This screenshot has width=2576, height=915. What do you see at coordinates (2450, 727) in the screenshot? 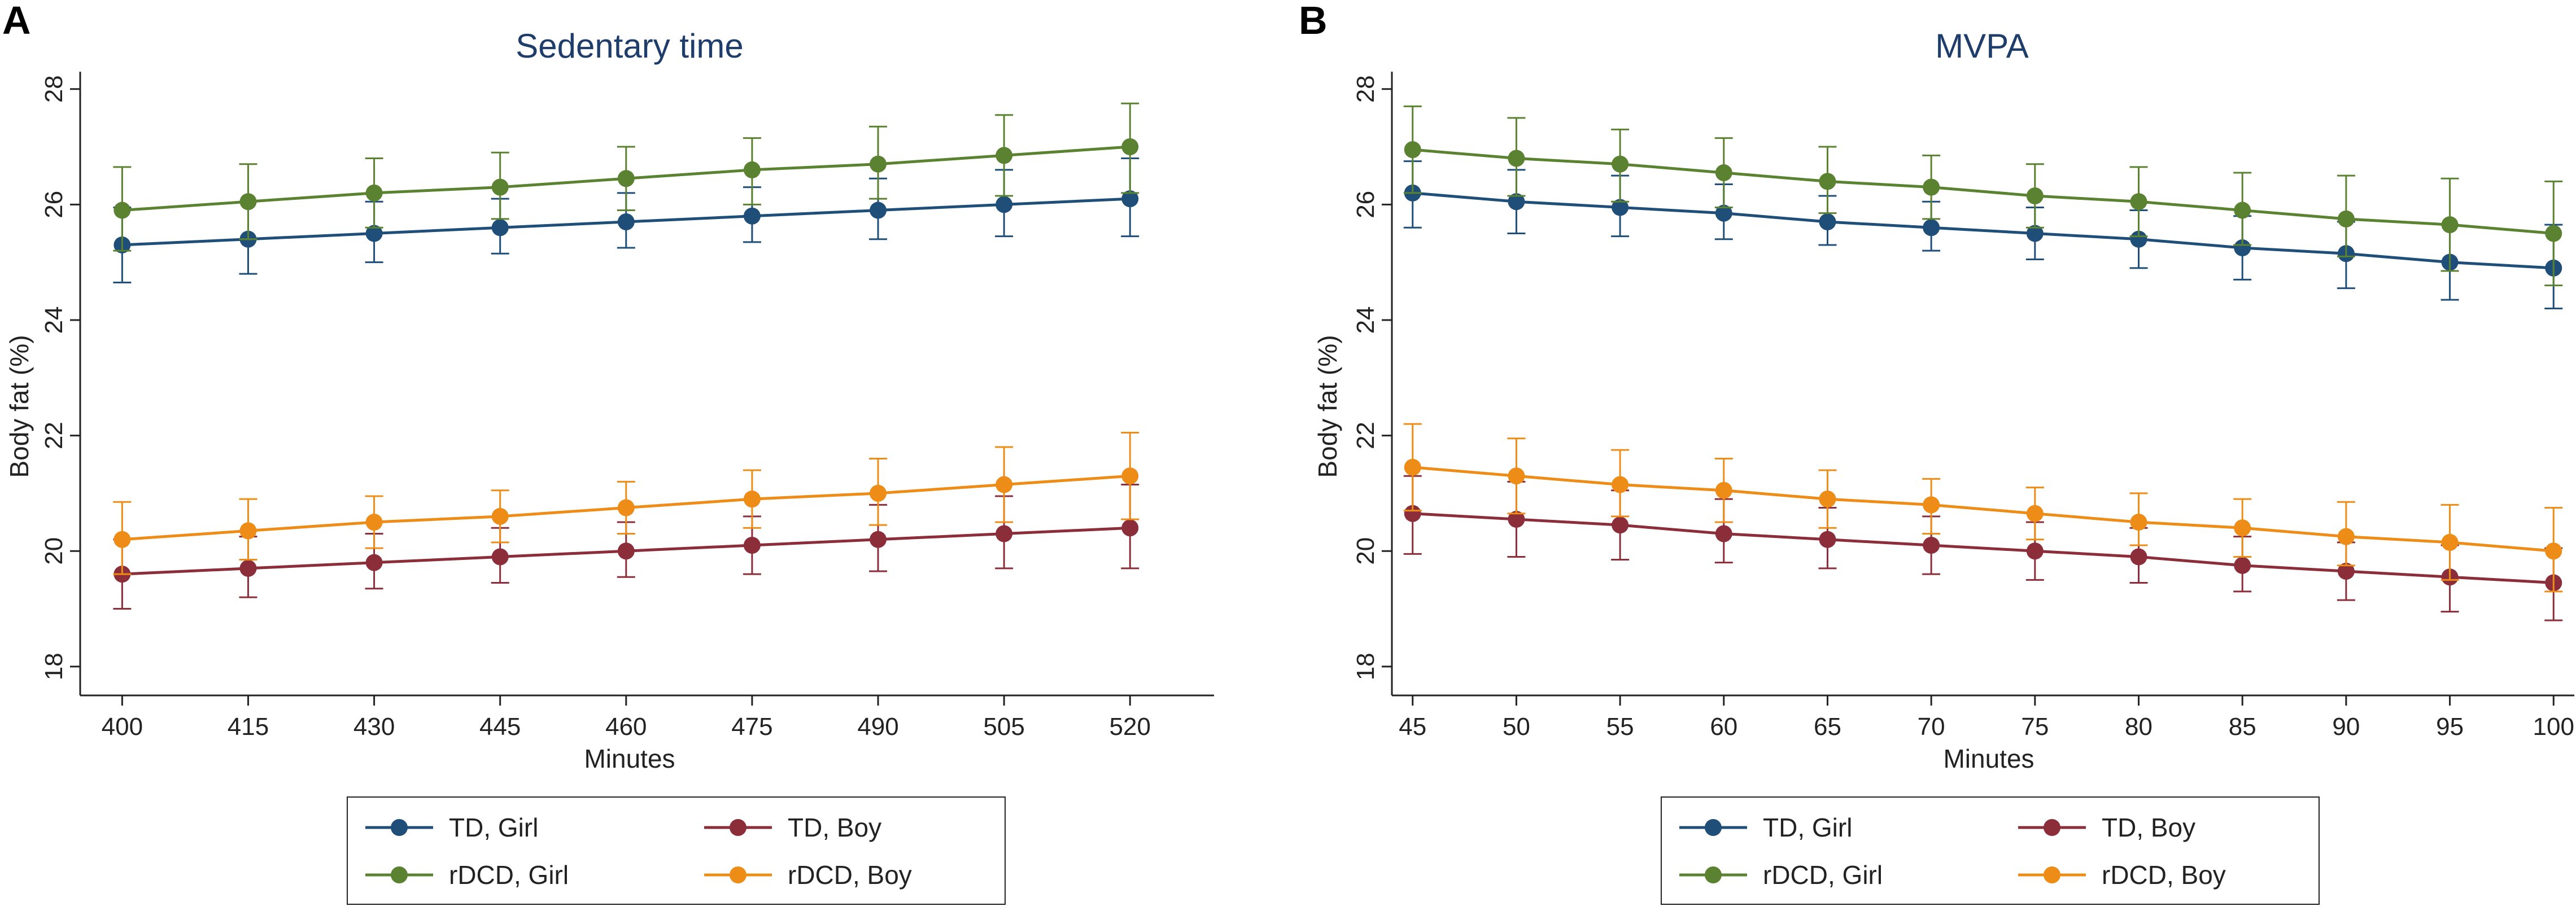
I see `x-tick-label: 95` at bounding box center [2450, 727].